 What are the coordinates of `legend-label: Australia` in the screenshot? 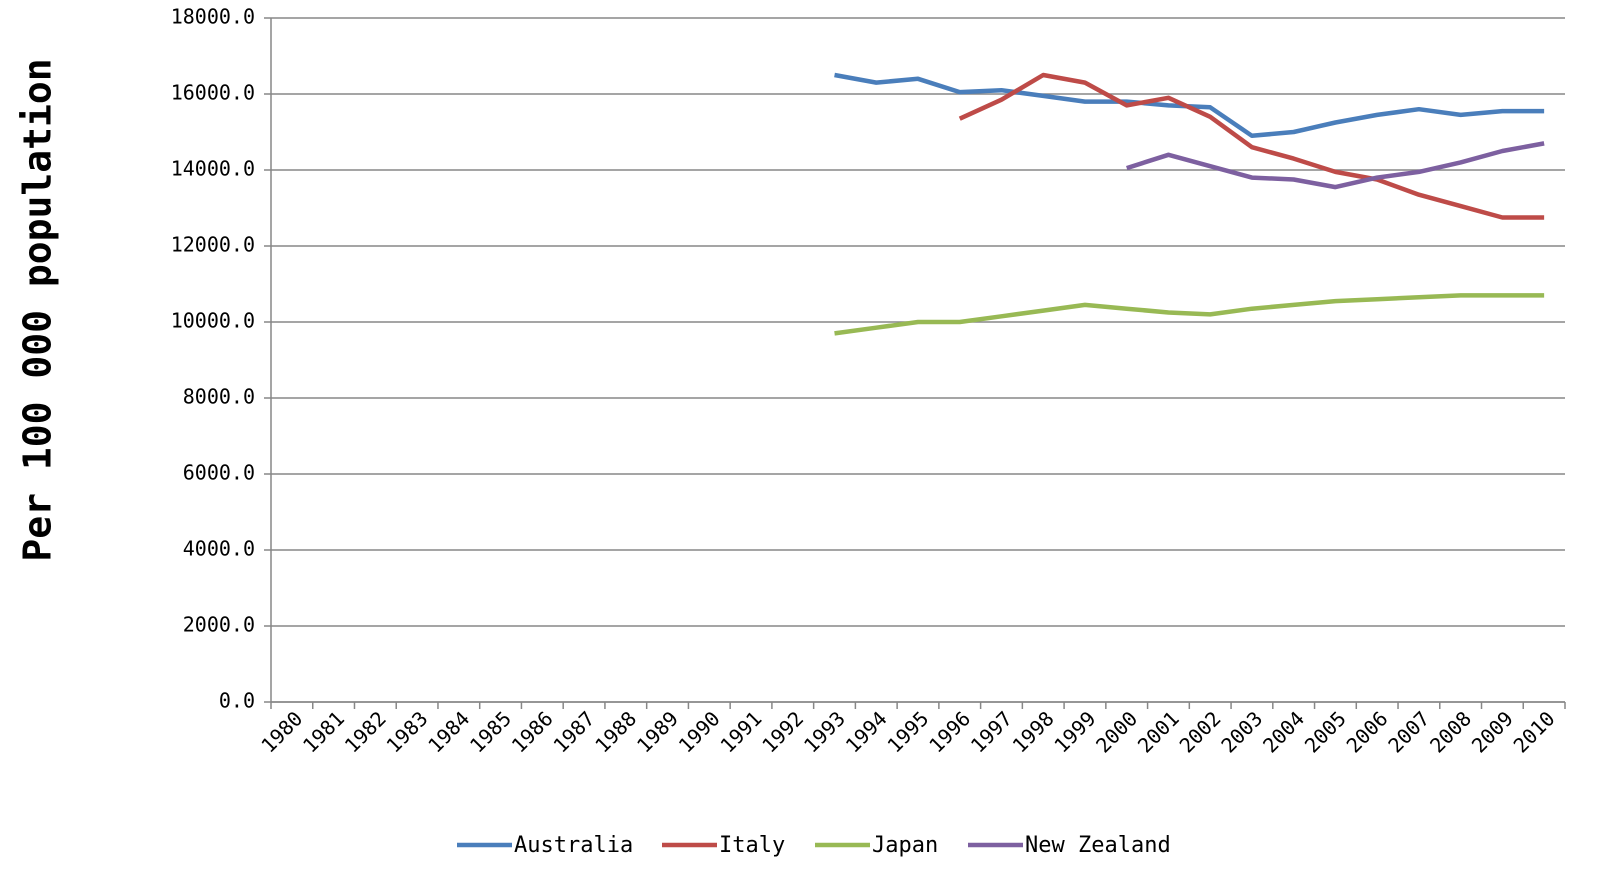 It's located at (573, 845).